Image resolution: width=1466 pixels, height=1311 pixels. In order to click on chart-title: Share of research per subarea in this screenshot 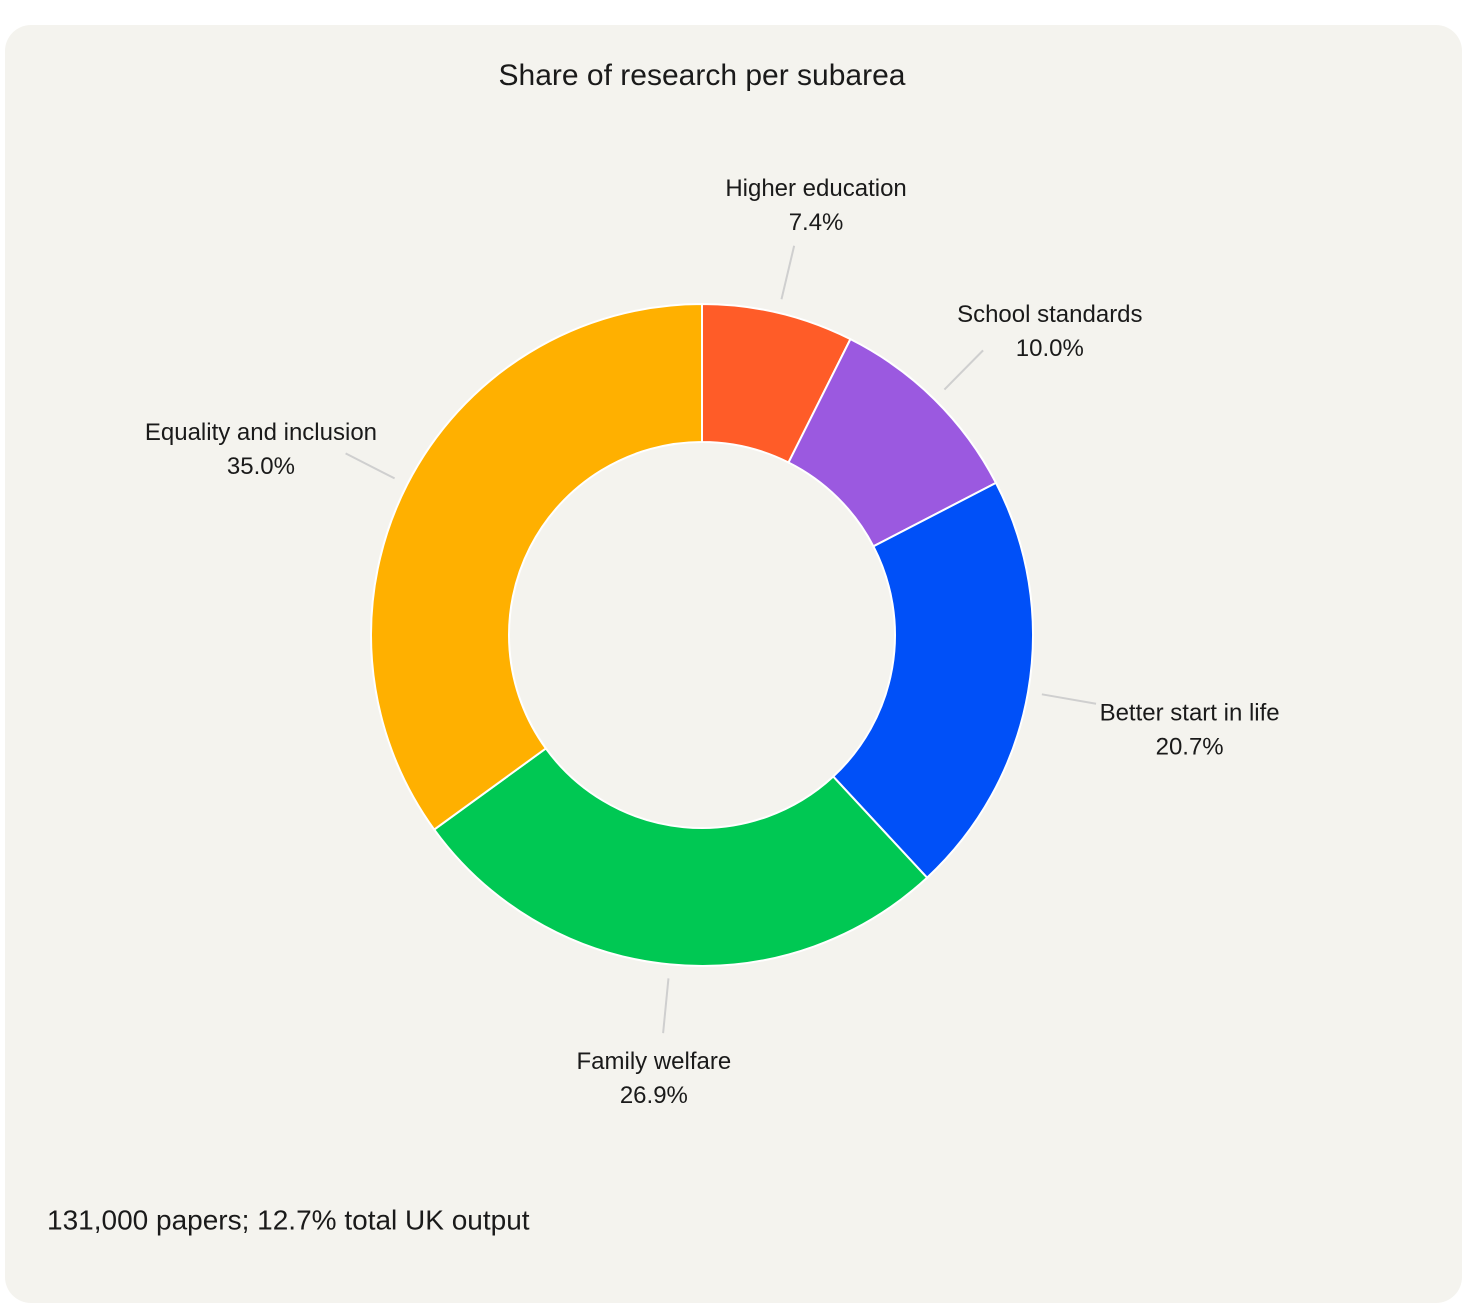, I will do `click(702, 75)`.